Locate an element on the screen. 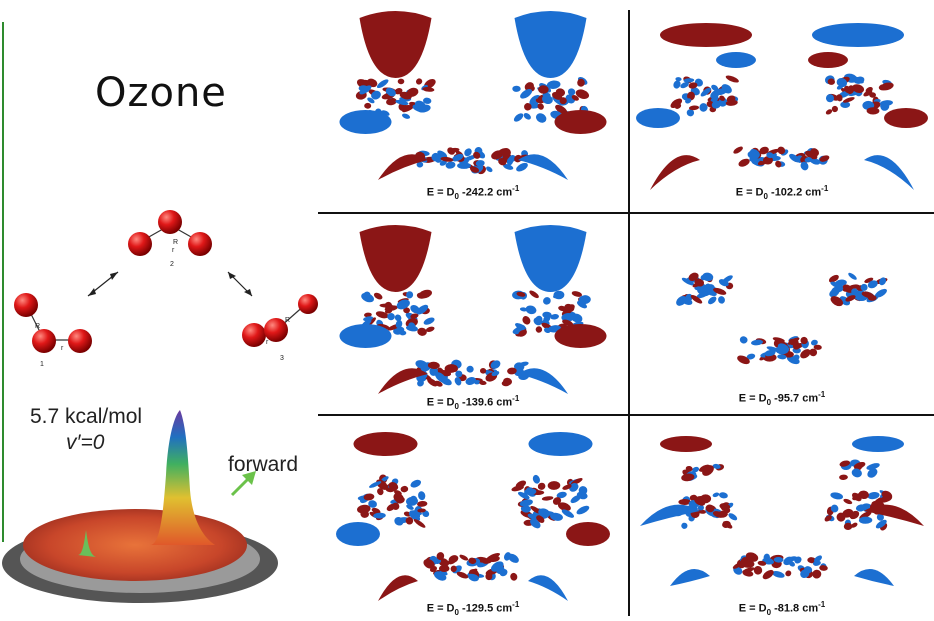 The width and height of the screenshot is (934, 621). panel-2-energy: E = D0 -102.2 cm-1 is located at coordinates (782, 192).